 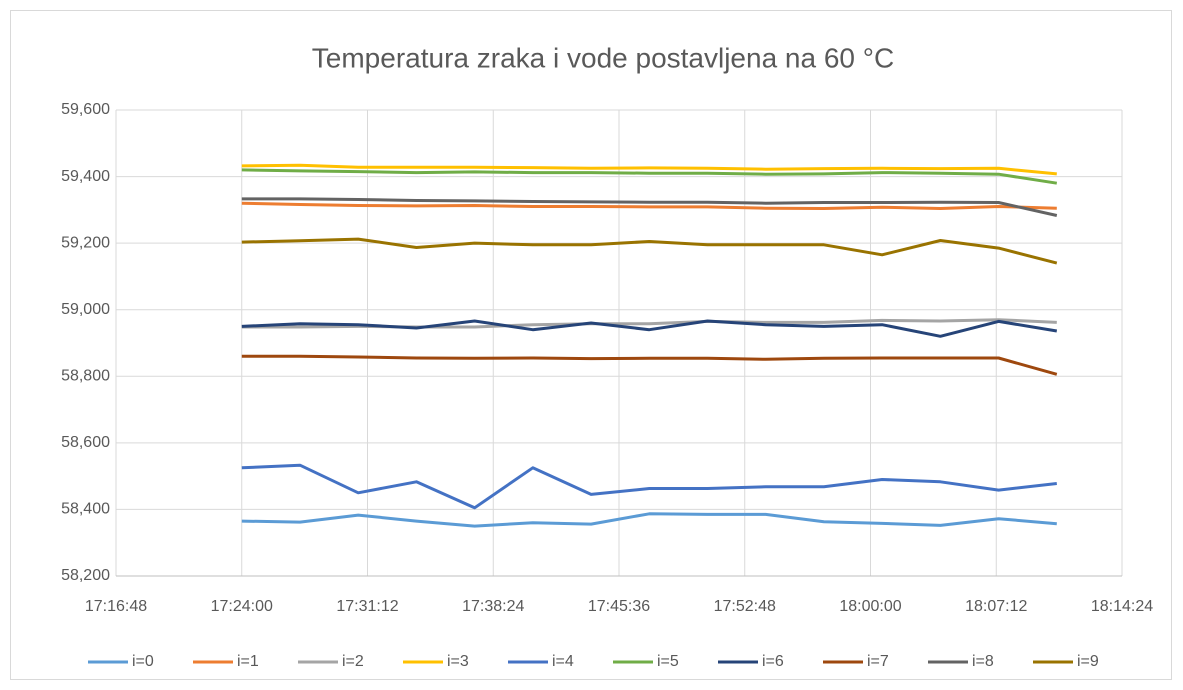 I want to click on legend-label: i=9, so click(x=1088, y=661).